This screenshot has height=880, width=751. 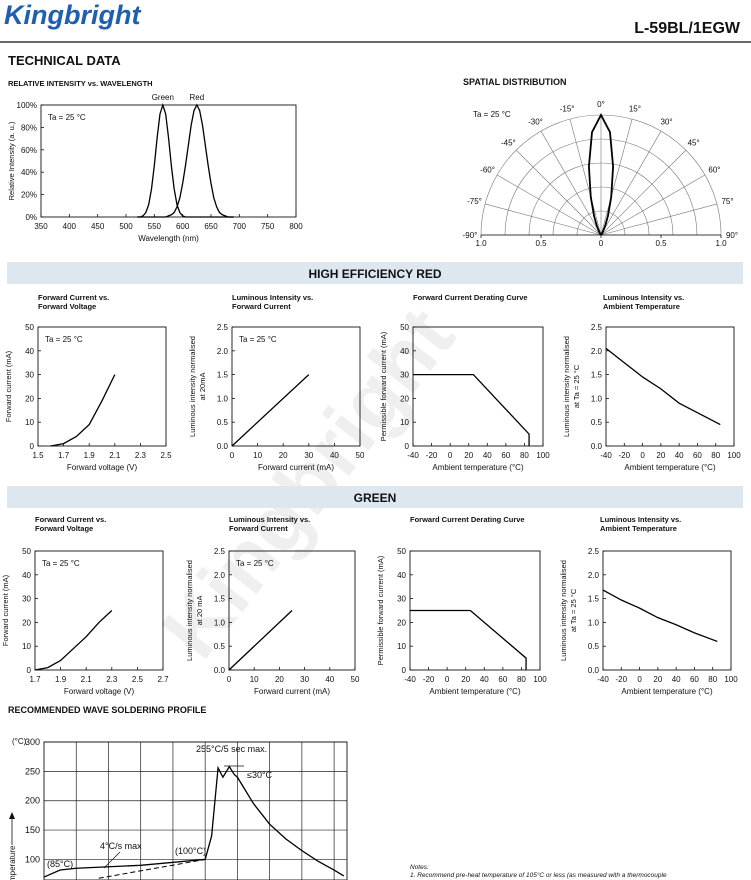 I want to click on x-tick-label: 600, so click(x=183, y=226).